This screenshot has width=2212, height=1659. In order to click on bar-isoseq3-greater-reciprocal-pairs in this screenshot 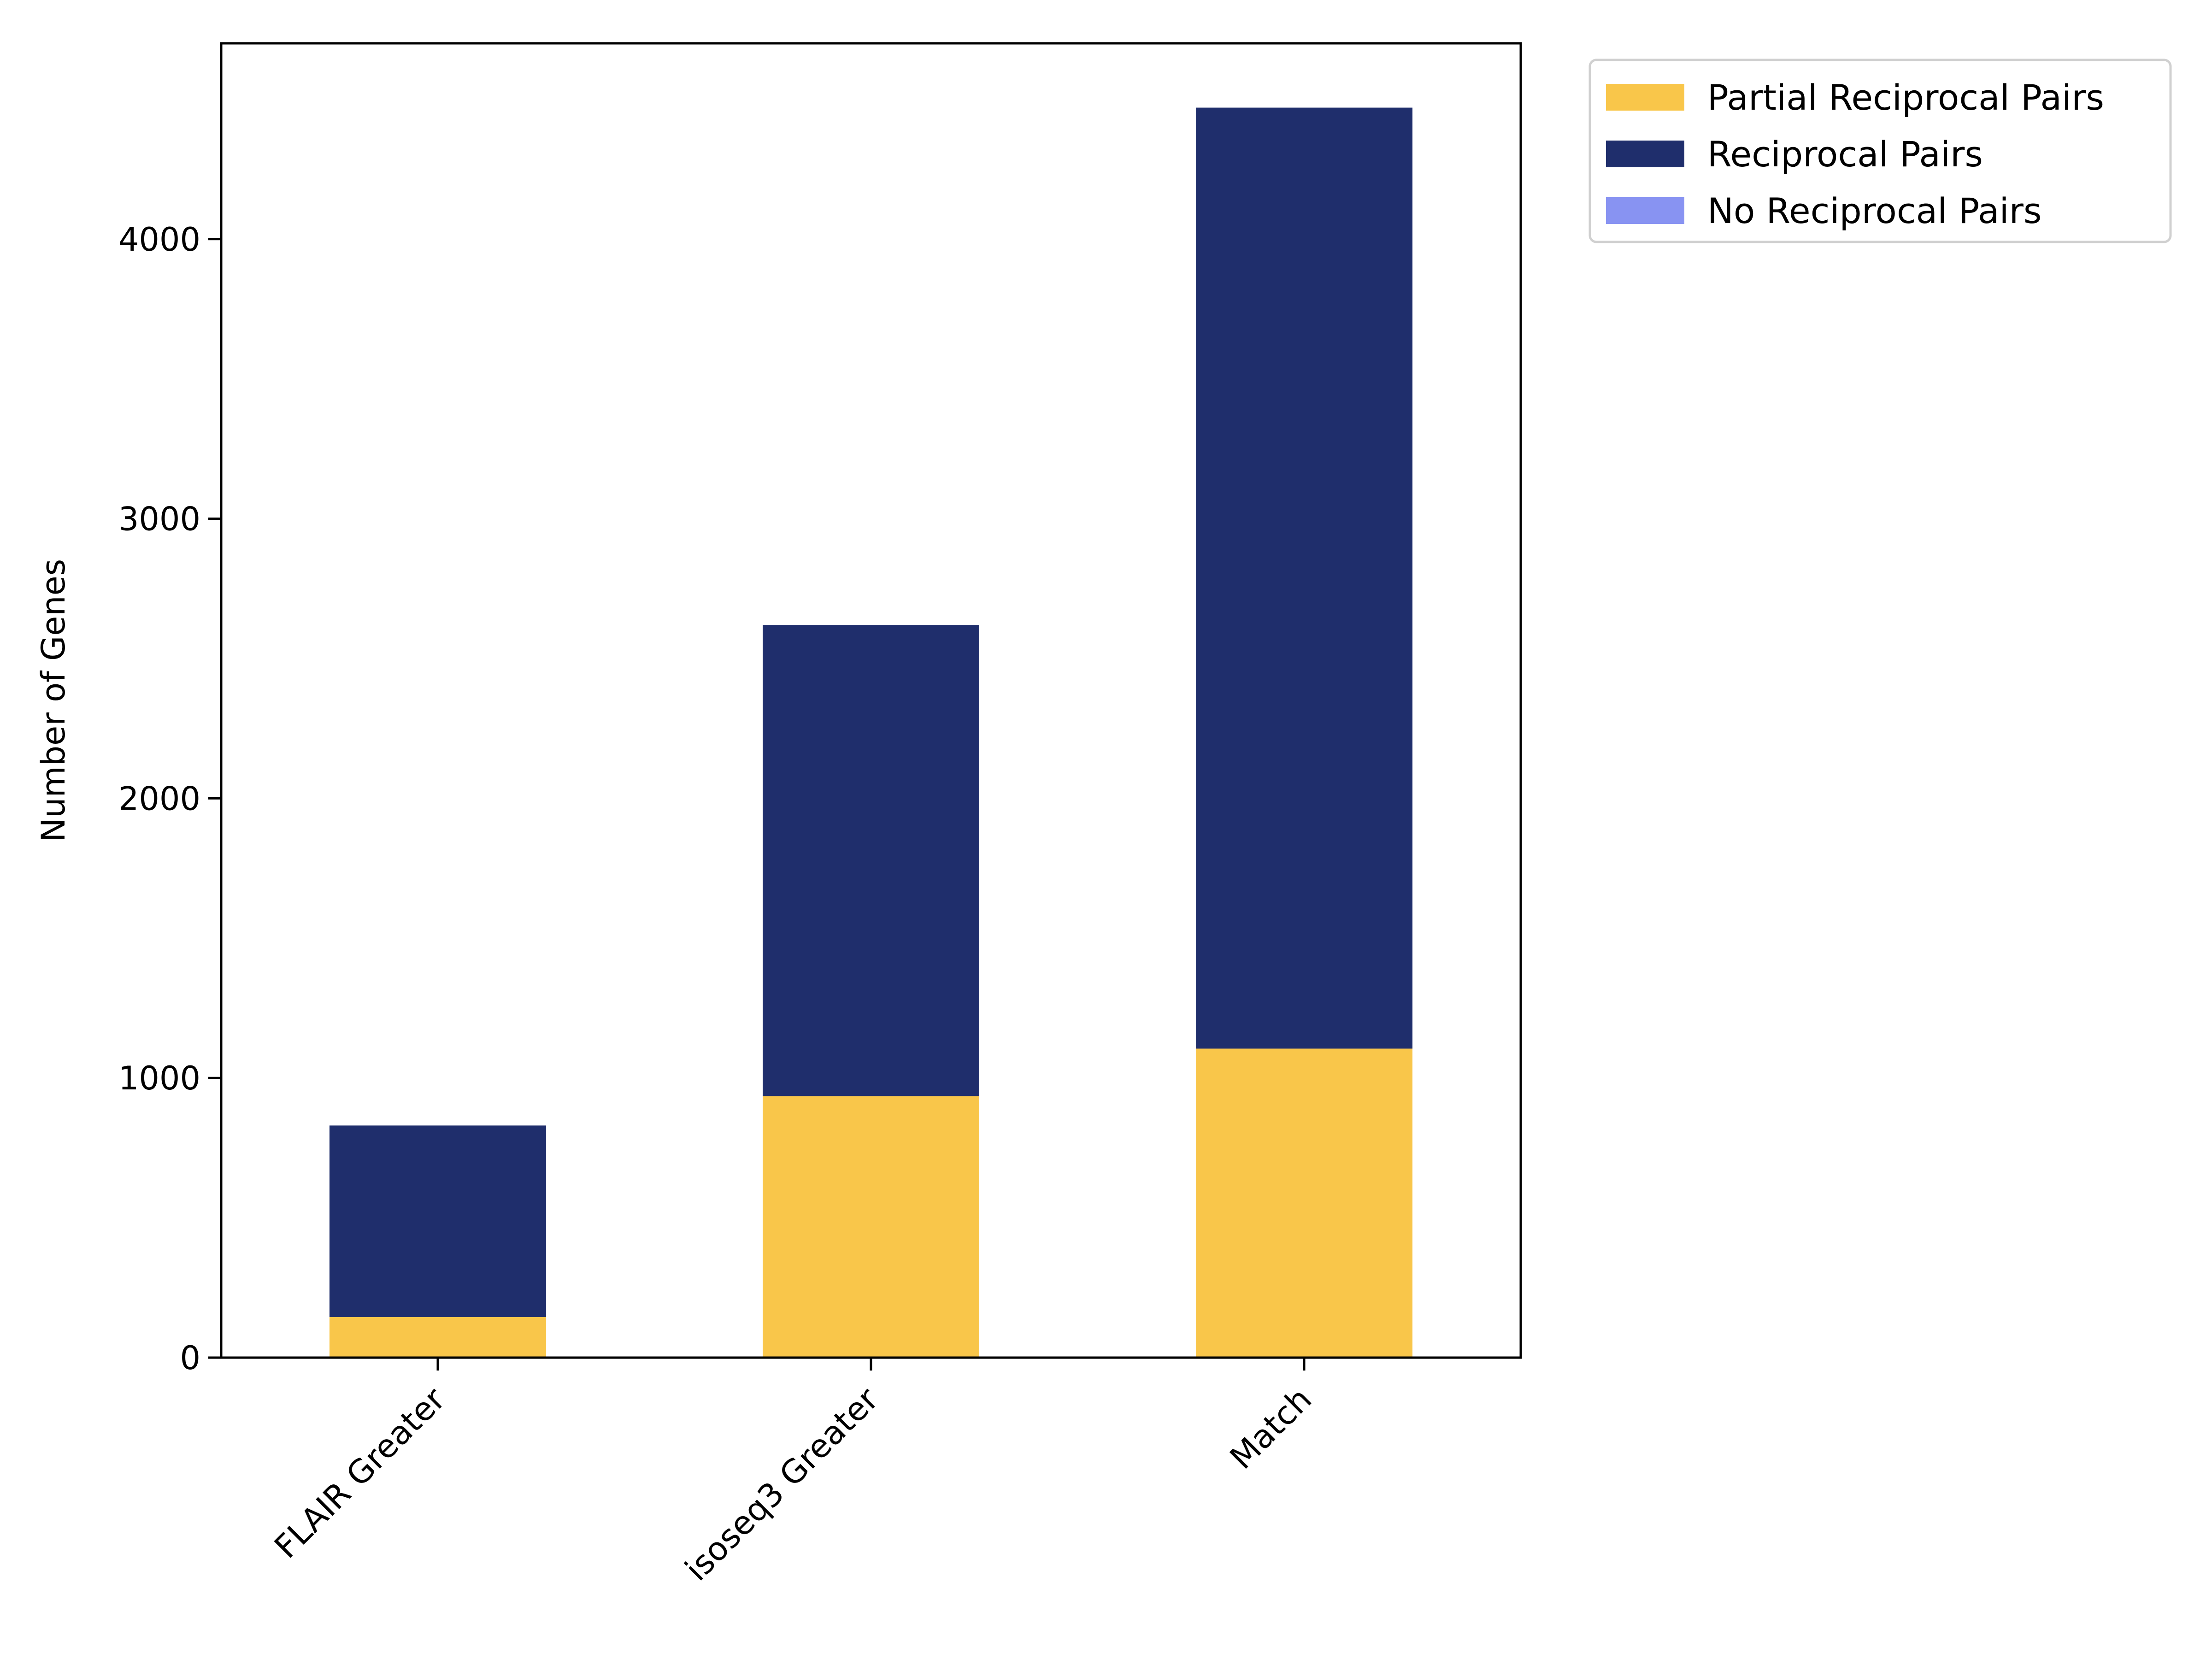, I will do `click(871, 860)`.